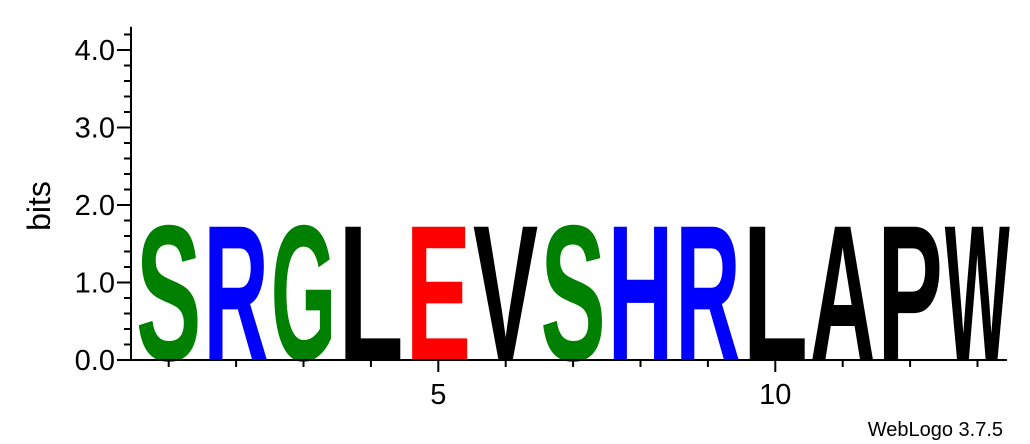 The width and height of the screenshot is (1030, 444). Describe the element at coordinates (505, 292) in the screenshot. I see `logo-letter: V` at that location.